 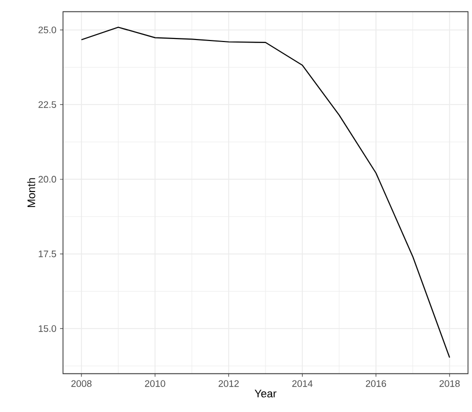 What do you see at coordinates (81, 383) in the screenshot?
I see `x-tick-label: 2008` at bounding box center [81, 383].